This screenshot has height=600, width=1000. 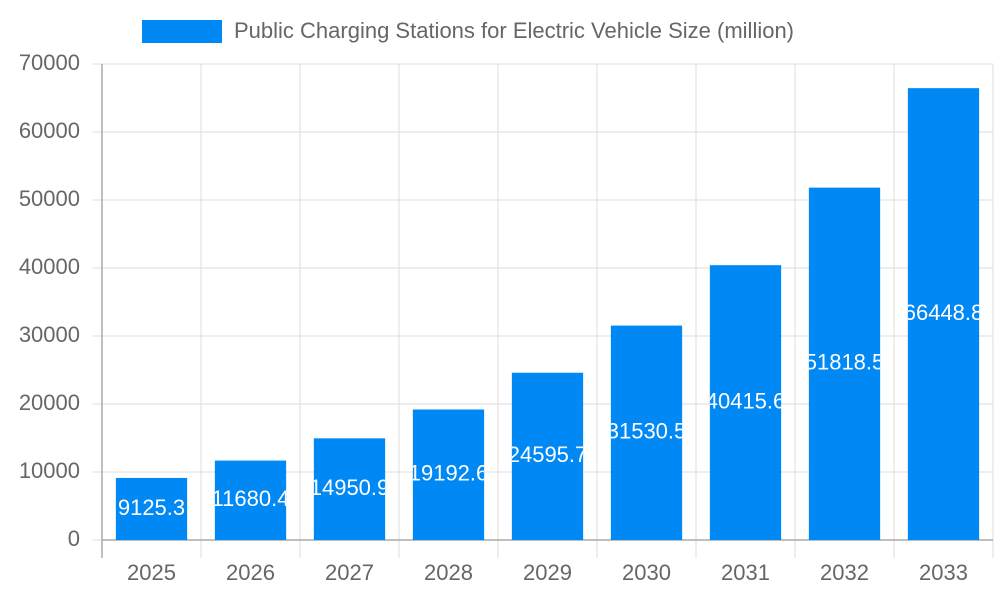 What do you see at coordinates (182, 31) in the screenshot?
I see `legend-swatch` at bounding box center [182, 31].